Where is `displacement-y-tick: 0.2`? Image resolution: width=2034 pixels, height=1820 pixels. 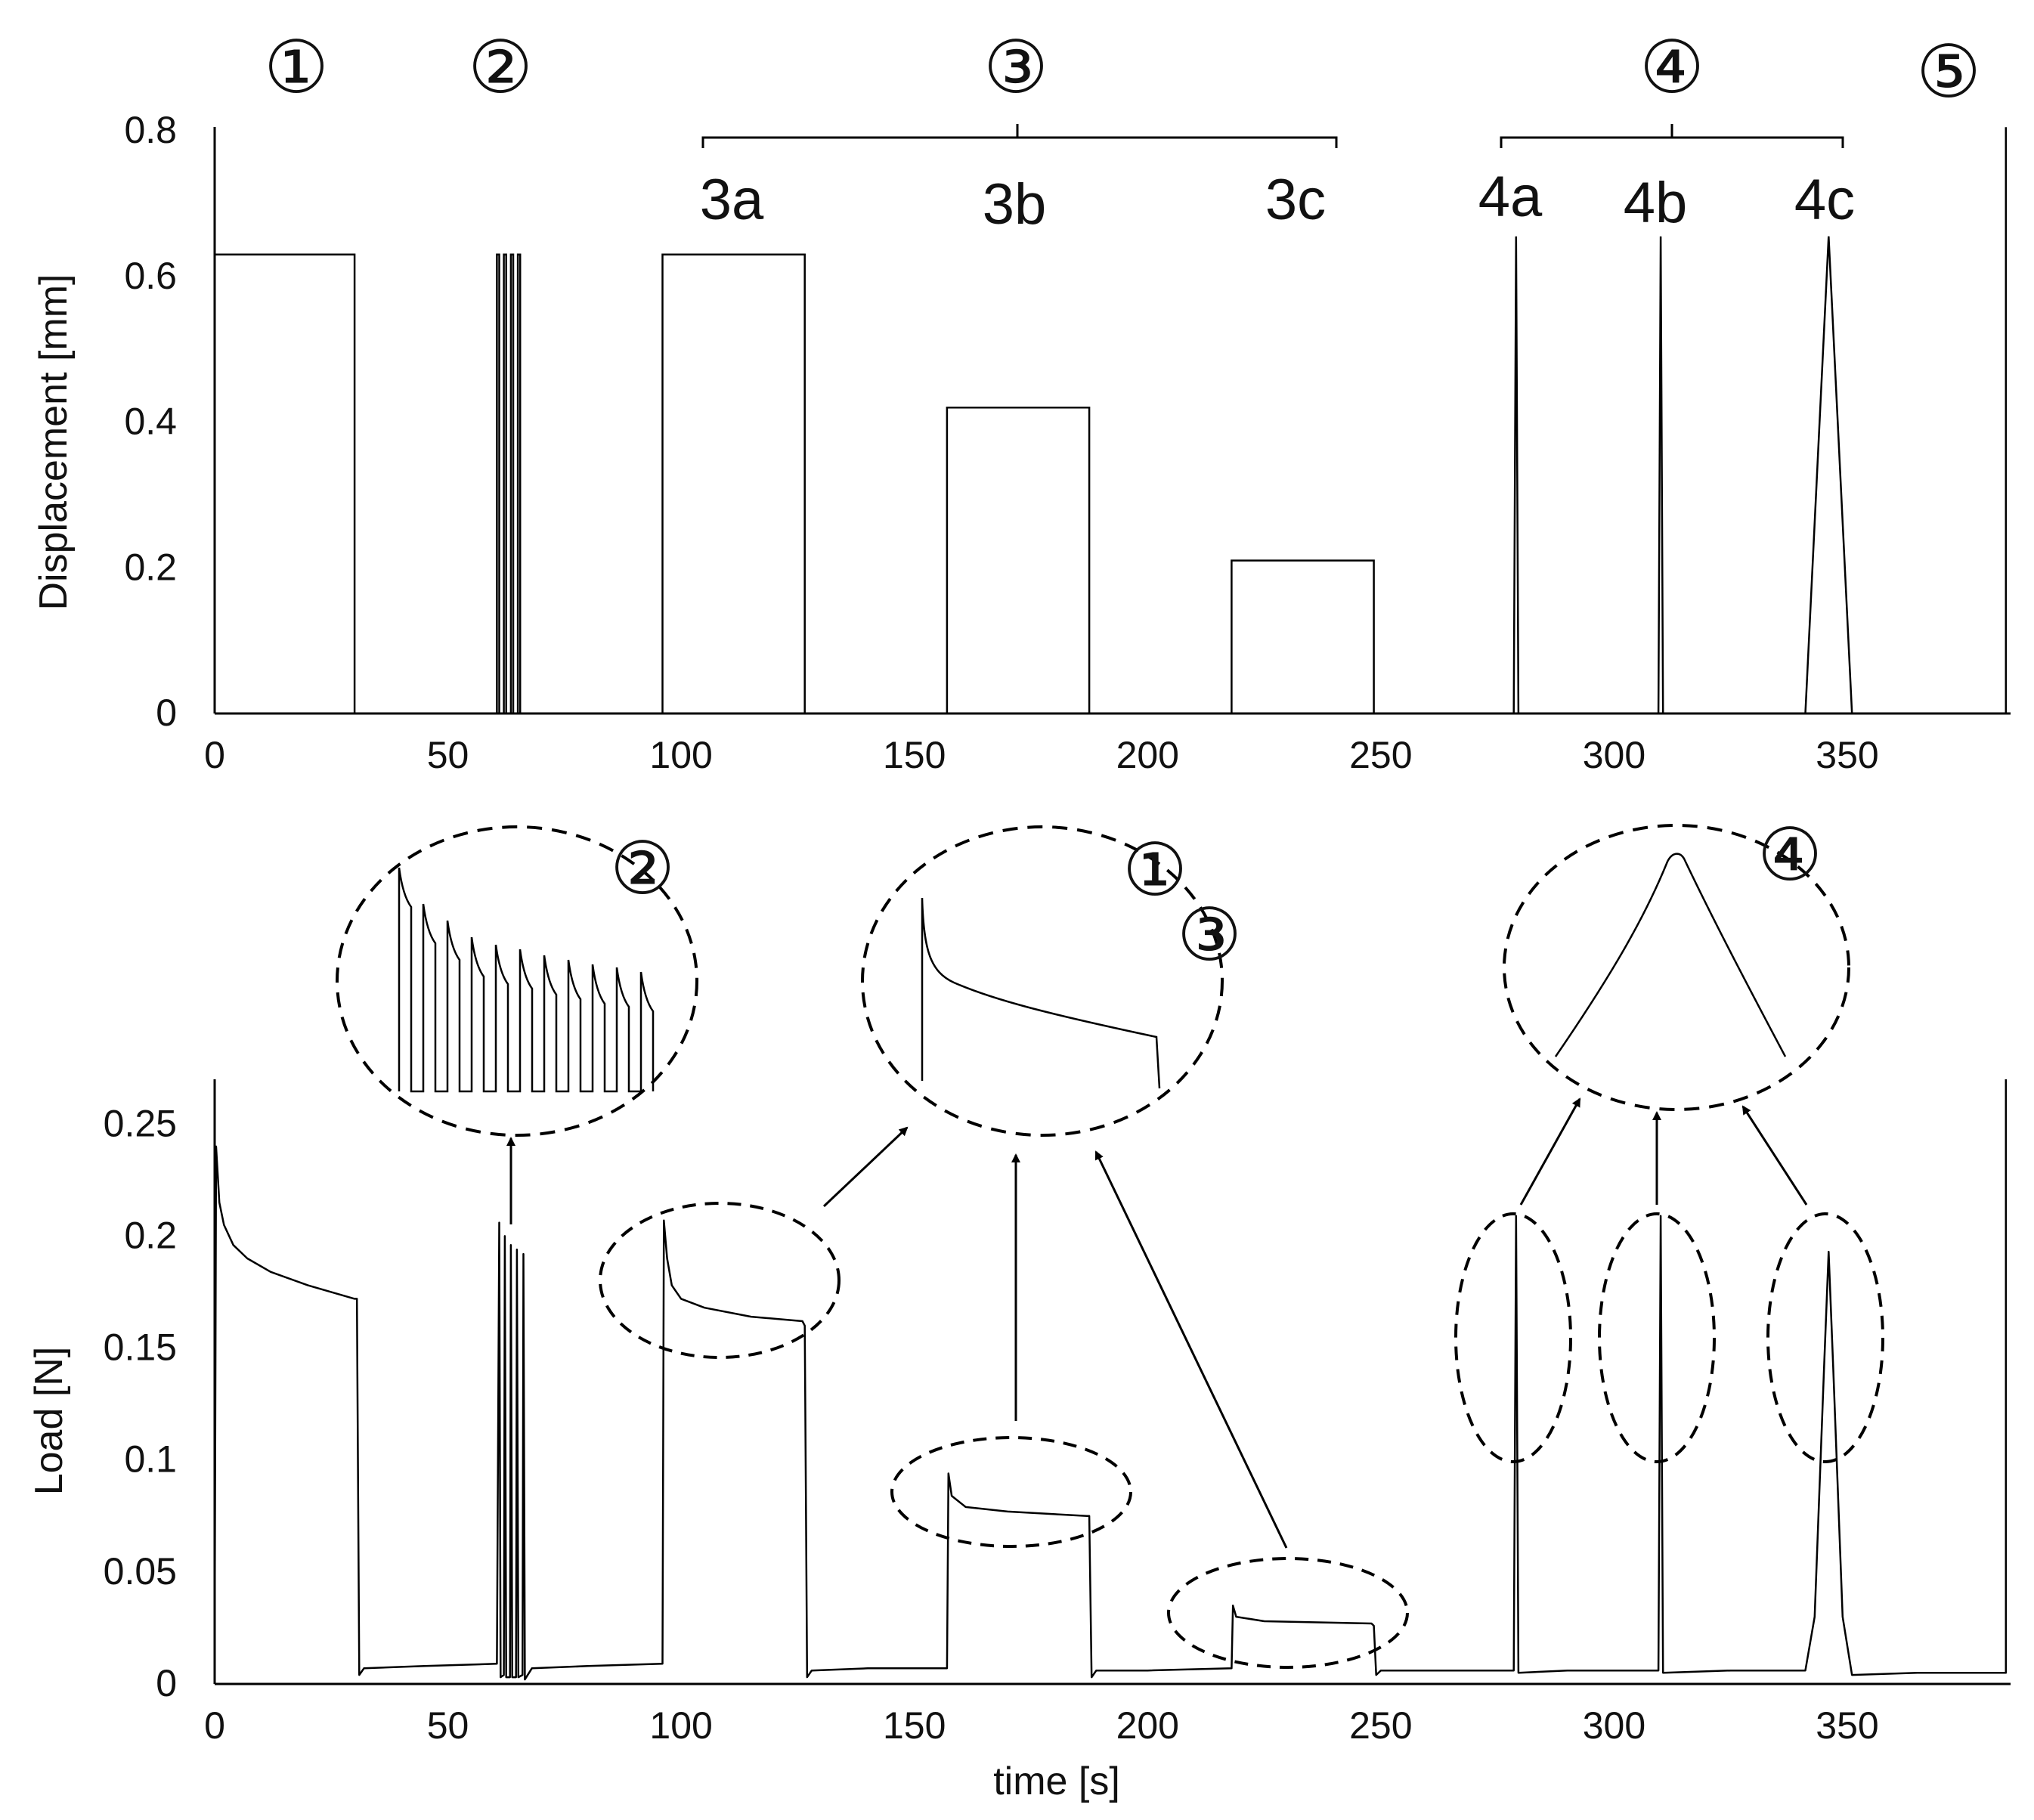 displacement-y-tick: 0.2 is located at coordinates (150, 567).